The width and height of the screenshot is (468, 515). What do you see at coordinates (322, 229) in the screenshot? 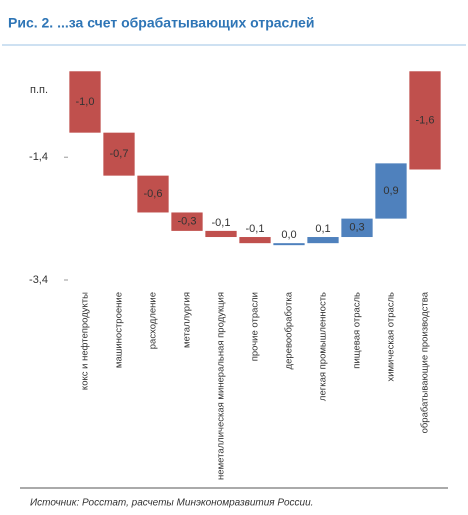
I see `value-label: 0,1` at bounding box center [322, 229].